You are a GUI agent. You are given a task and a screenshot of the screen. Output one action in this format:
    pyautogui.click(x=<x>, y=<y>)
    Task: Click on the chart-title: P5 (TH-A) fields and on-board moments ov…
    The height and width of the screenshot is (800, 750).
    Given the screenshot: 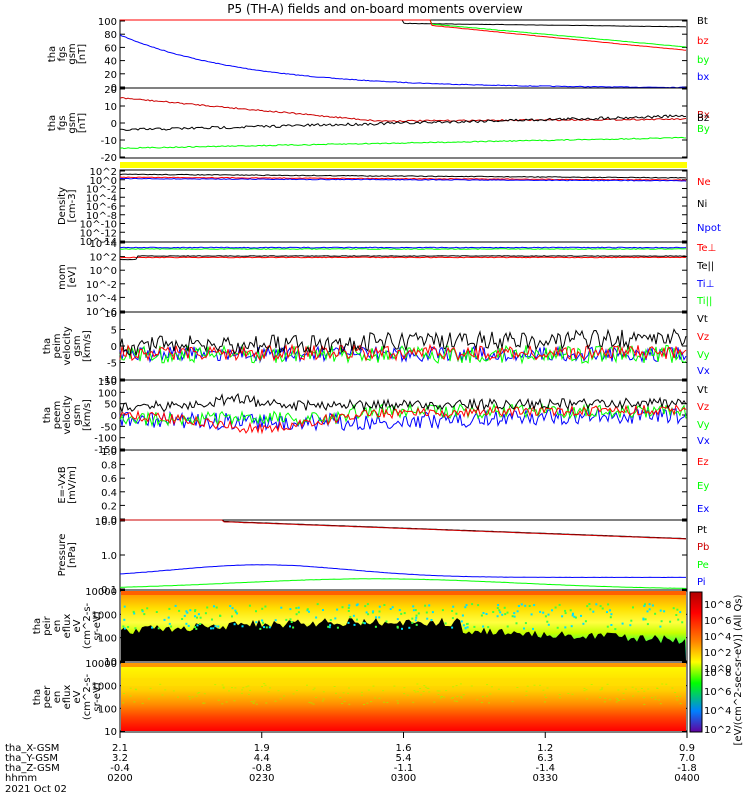 What is the action you would take?
    pyautogui.click(x=375, y=9)
    